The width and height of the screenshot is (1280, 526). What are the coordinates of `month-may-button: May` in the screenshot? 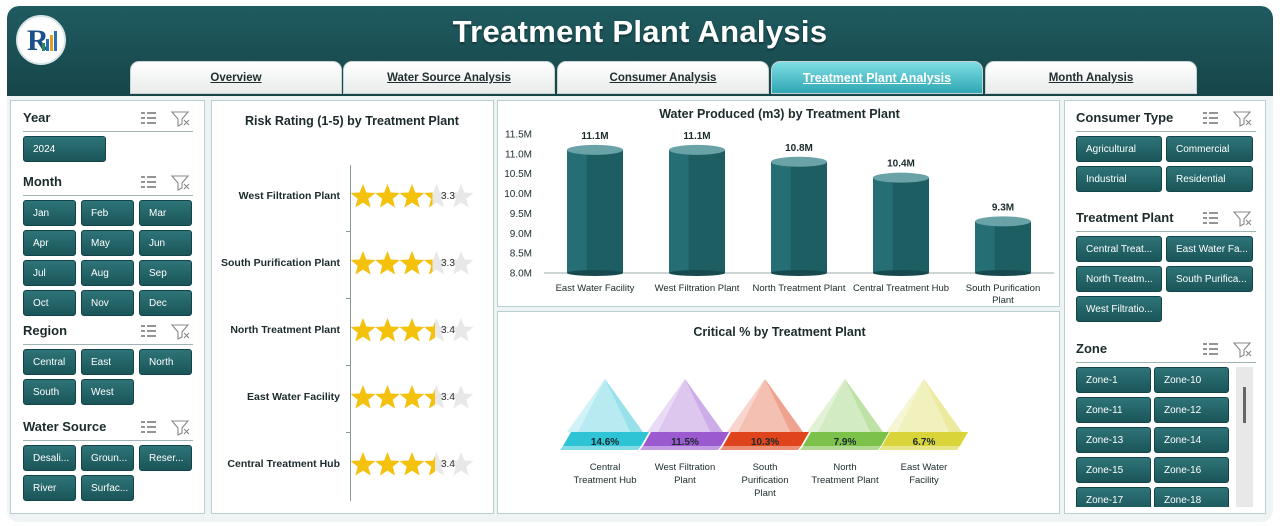 It's located at (107, 243).